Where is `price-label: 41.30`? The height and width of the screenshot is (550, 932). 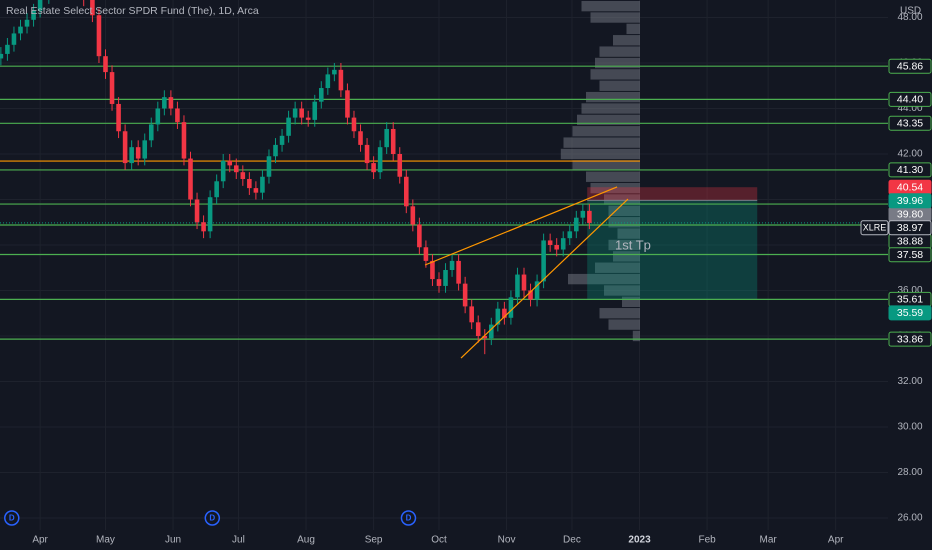
price-label: 41.30 is located at coordinates (910, 170).